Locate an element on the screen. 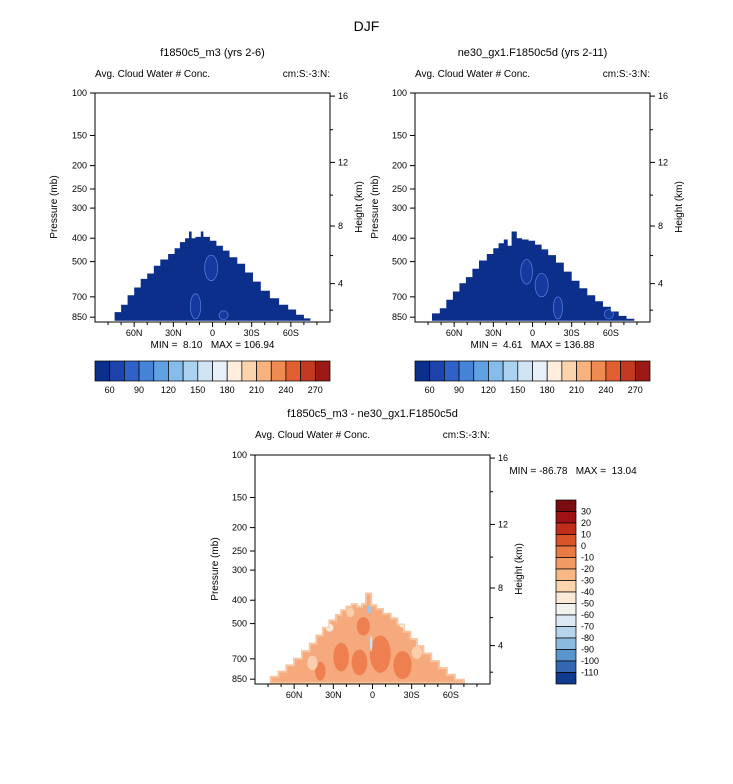 This screenshot has width=733, height=784. panel3-units-label: cm:S:-3:N: is located at coordinates (466, 435).